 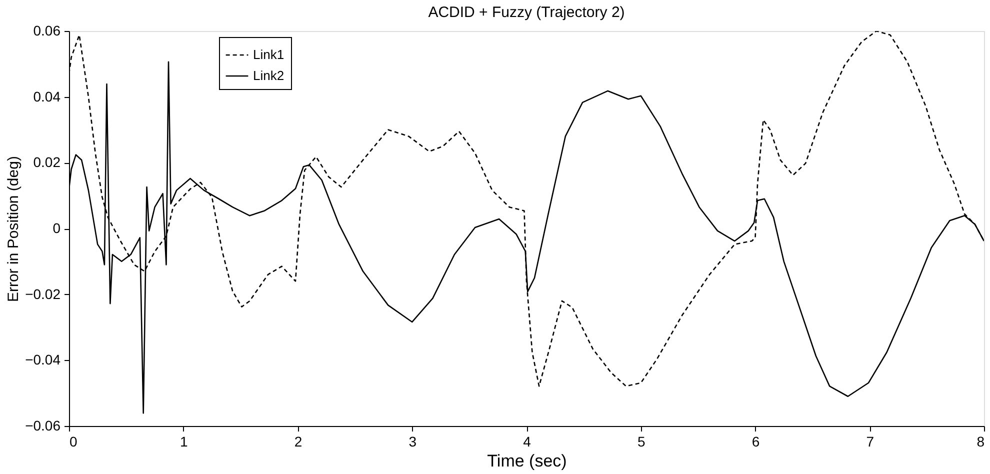 I want to click on legend-label: Link2, so click(x=268, y=75).